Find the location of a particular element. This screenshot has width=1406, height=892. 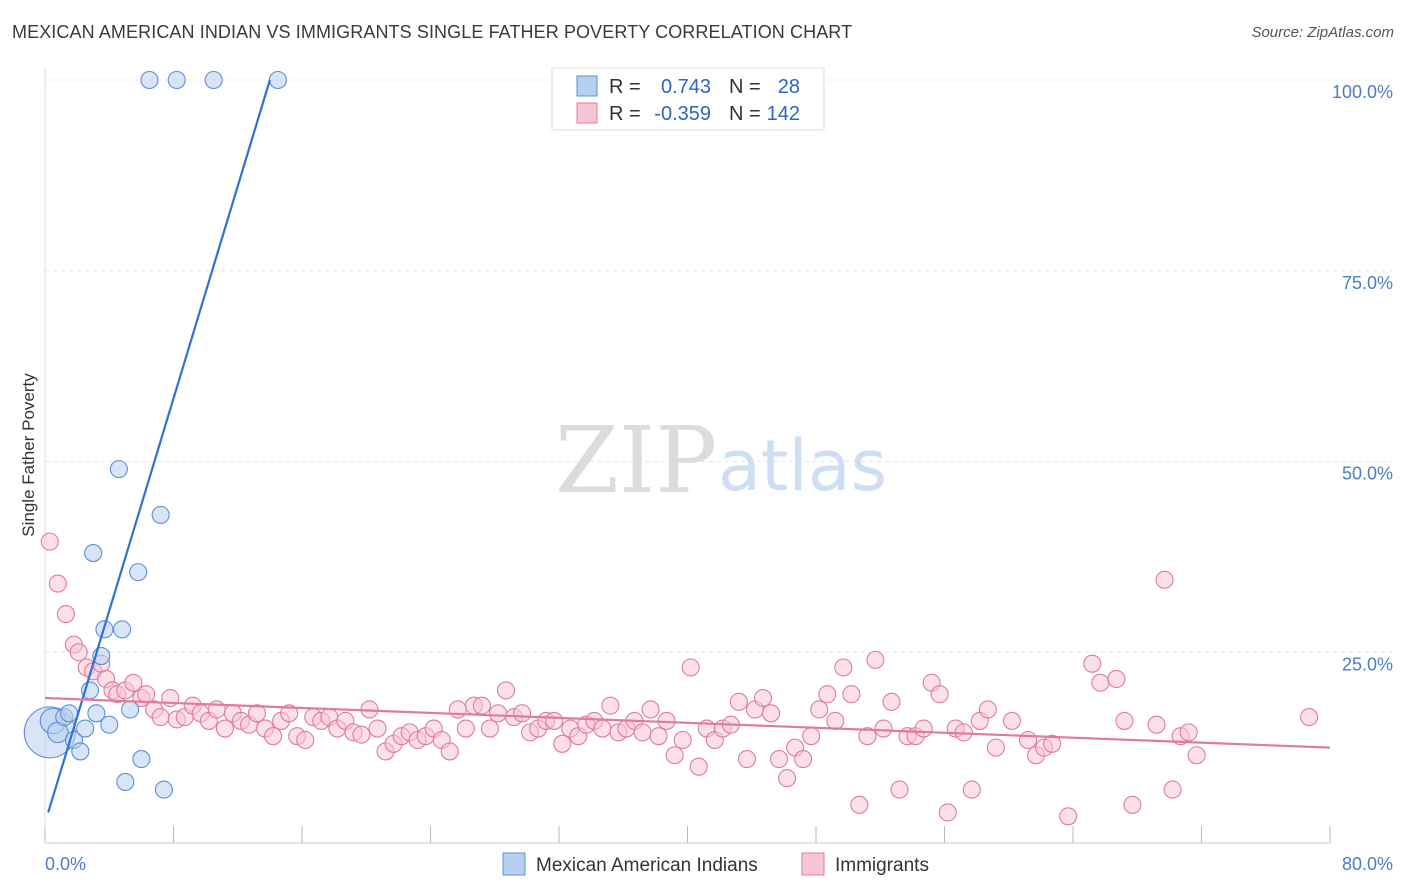

y-tick-label: 75.0% is located at coordinates (1367, 283).